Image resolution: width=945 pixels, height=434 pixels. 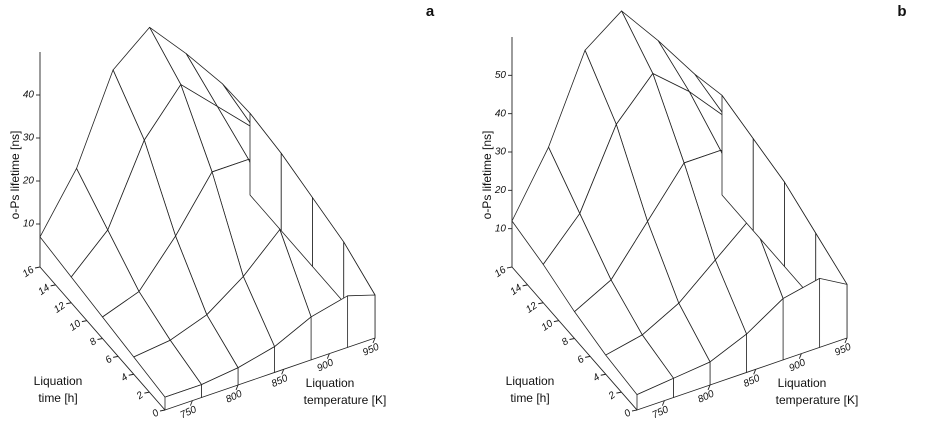 I want to click on panel-label: b, so click(x=901, y=11).